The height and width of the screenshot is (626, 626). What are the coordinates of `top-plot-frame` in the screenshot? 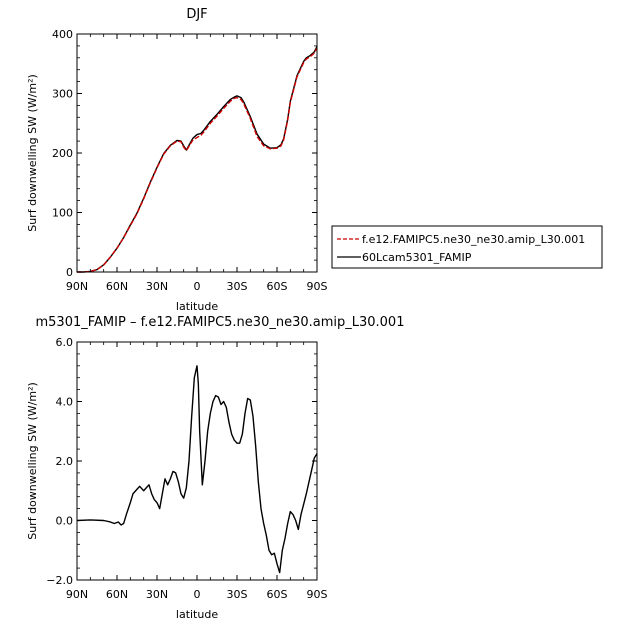 It's located at (197, 153).